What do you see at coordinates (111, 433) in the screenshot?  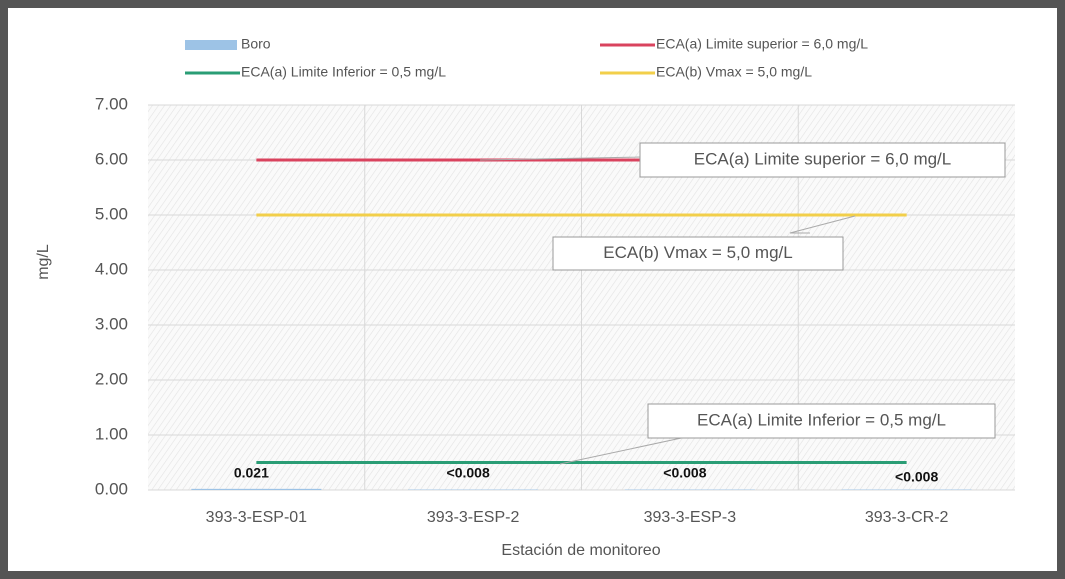 I see `y-tick-label: 1.00` at bounding box center [111, 433].